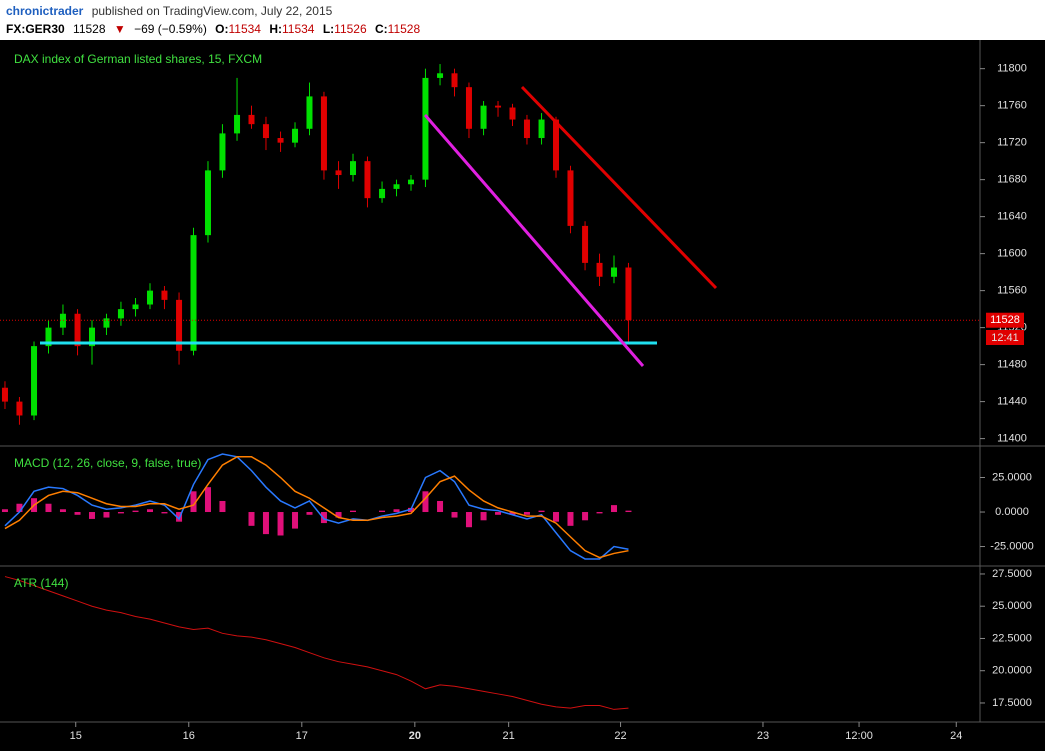 The width and height of the screenshot is (1045, 756). What do you see at coordinates (509, 736) in the screenshot?
I see `x-tick-label: 21` at bounding box center [509, 736].